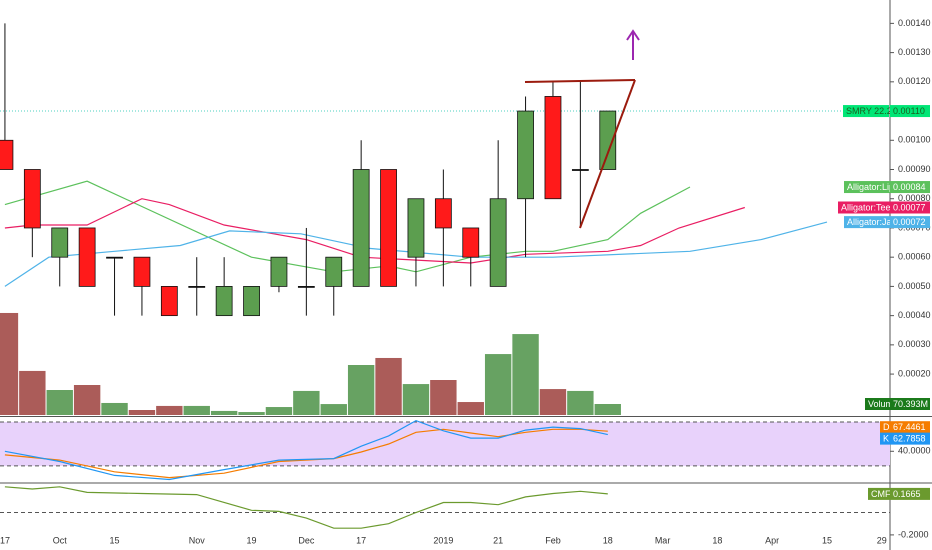 The image size is (932, 550). Describe the element at coordinates (883, 404) in the screenshot. I see `tag-label: Volume` at that location.